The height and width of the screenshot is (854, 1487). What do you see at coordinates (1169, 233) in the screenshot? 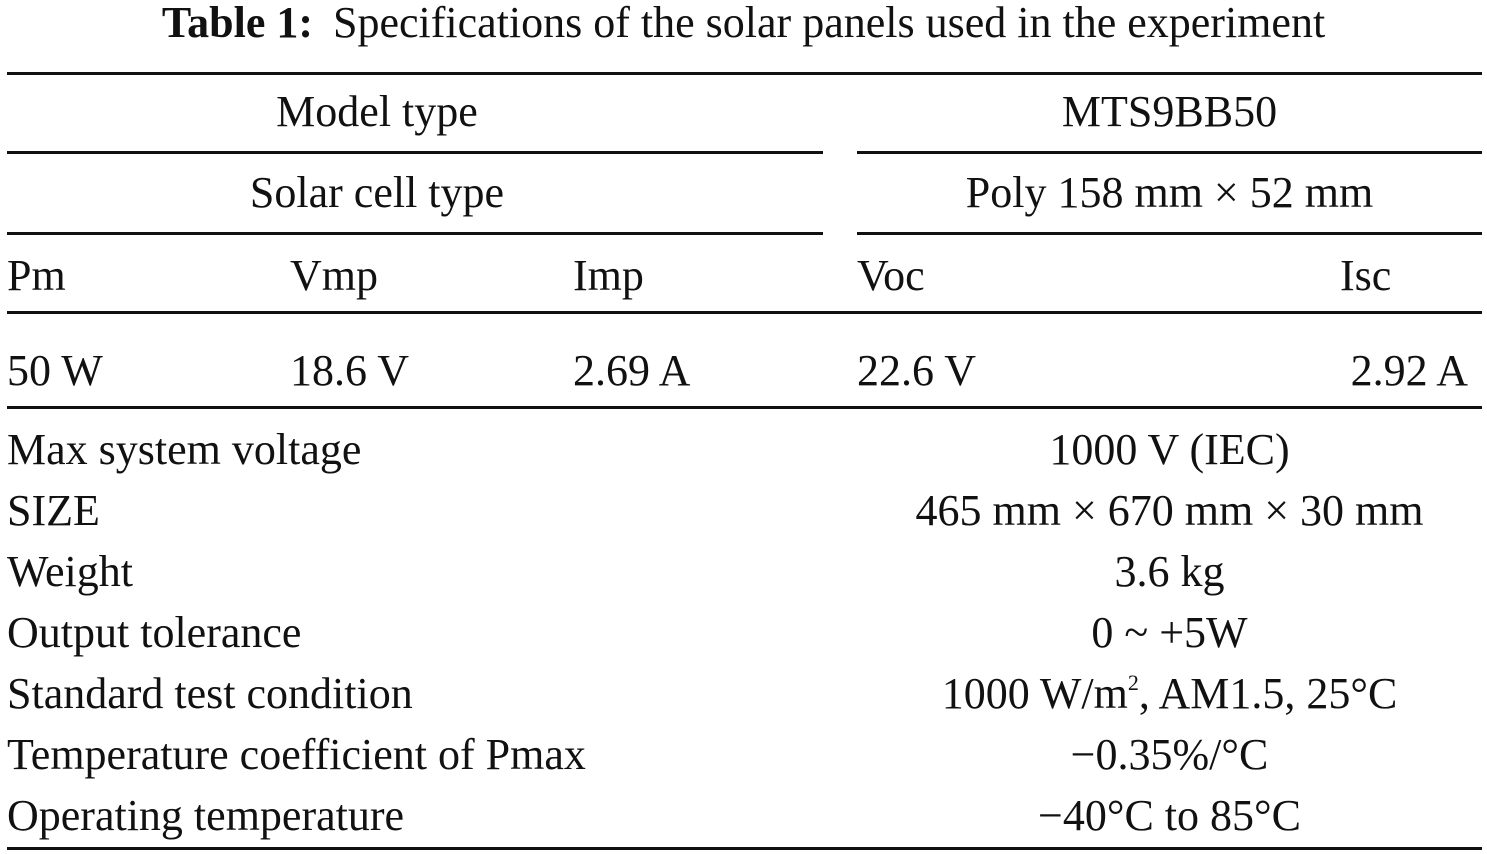
I see `cell-rule-right` at bounding box center [1169, 233].